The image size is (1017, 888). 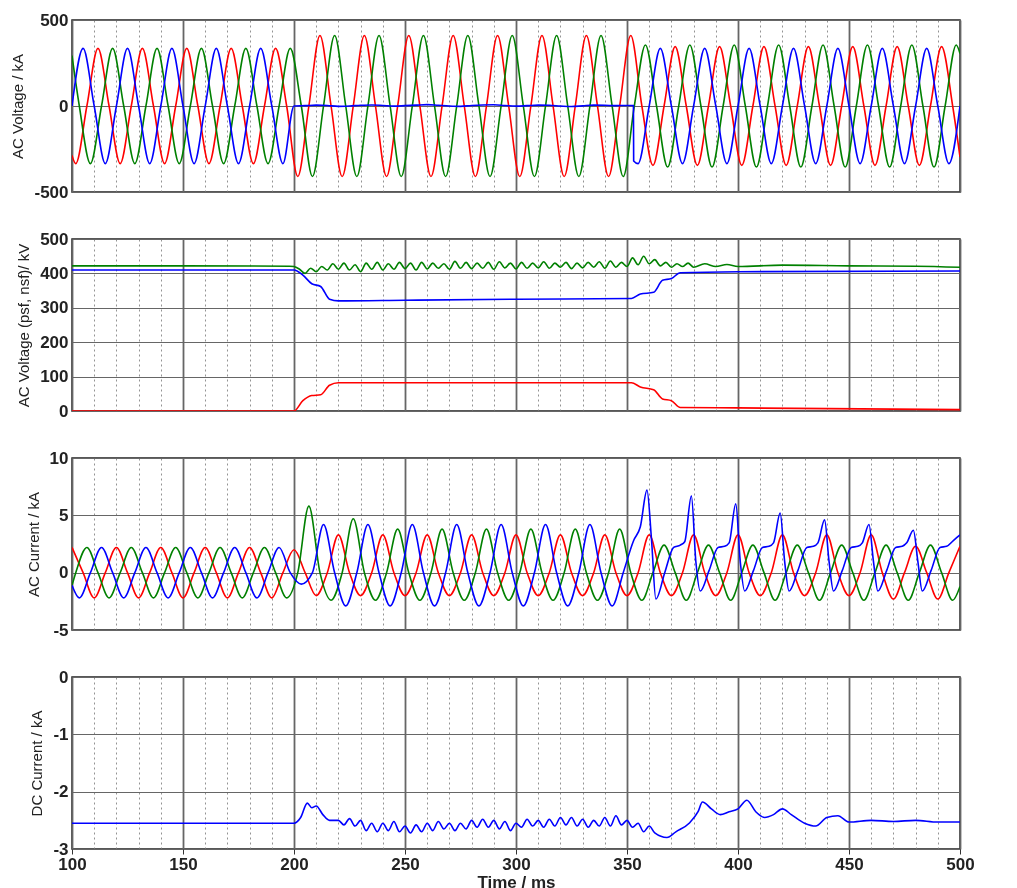 What do you see at coordinates (64, 515) in the screenshot?
I see `y-tick-label: 5` at bounding box center [64, 515].